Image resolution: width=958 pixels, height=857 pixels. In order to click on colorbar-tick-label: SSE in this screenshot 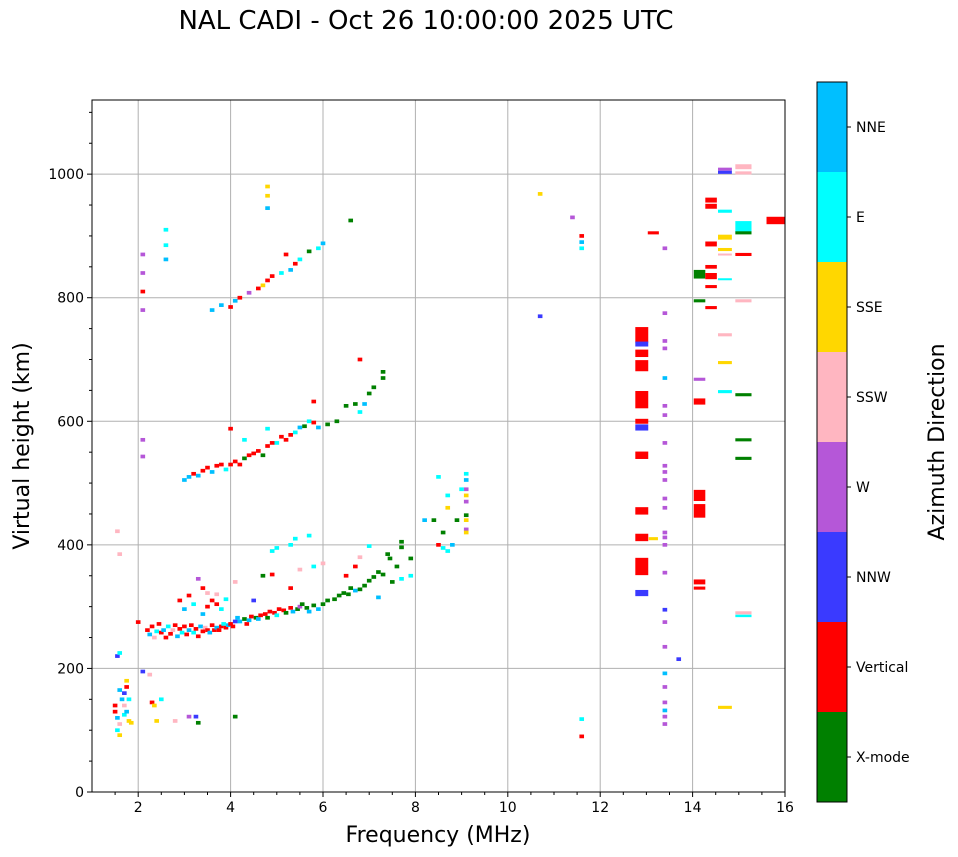, I will do `click(869, 308)`.